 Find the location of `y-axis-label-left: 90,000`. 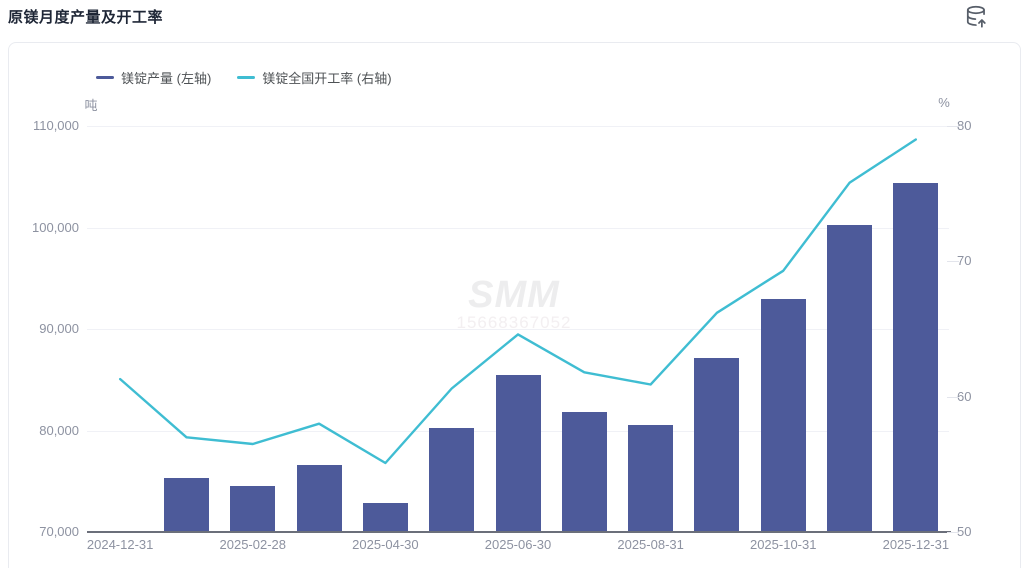

y-axis-label-left: 90,000 is located at coordinates (59, 328).